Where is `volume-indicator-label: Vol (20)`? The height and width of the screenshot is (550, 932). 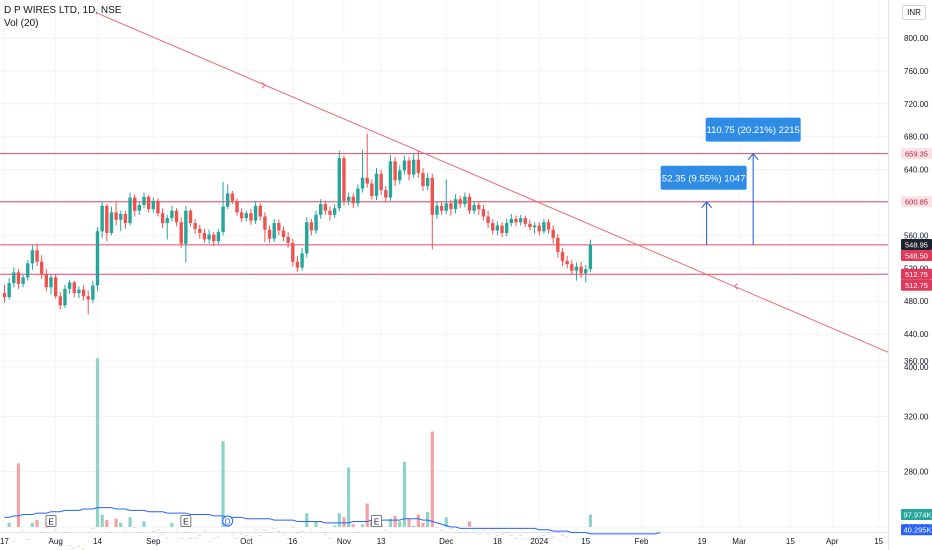 volume-indicator-label: Vol (20) is located at coordinates (21, 23).